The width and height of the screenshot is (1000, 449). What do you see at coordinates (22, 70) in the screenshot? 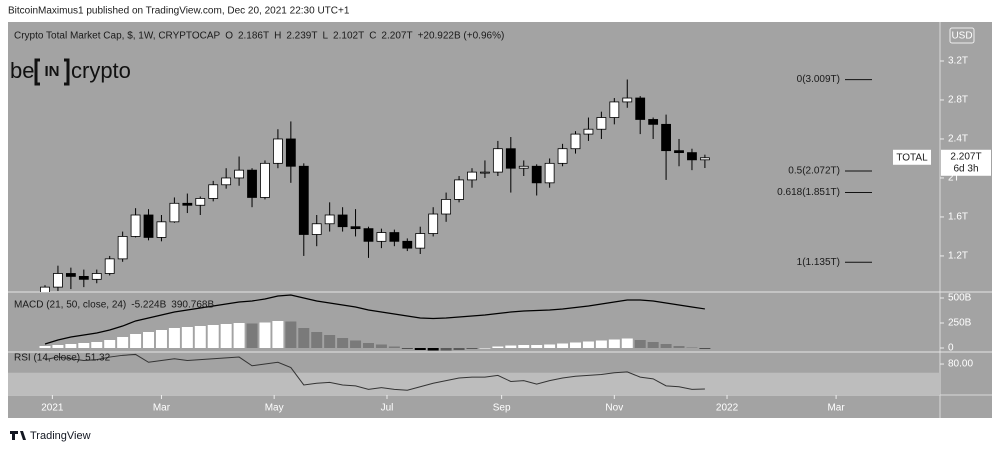
I see `logo-left: be` at bounding box center [22, 70].